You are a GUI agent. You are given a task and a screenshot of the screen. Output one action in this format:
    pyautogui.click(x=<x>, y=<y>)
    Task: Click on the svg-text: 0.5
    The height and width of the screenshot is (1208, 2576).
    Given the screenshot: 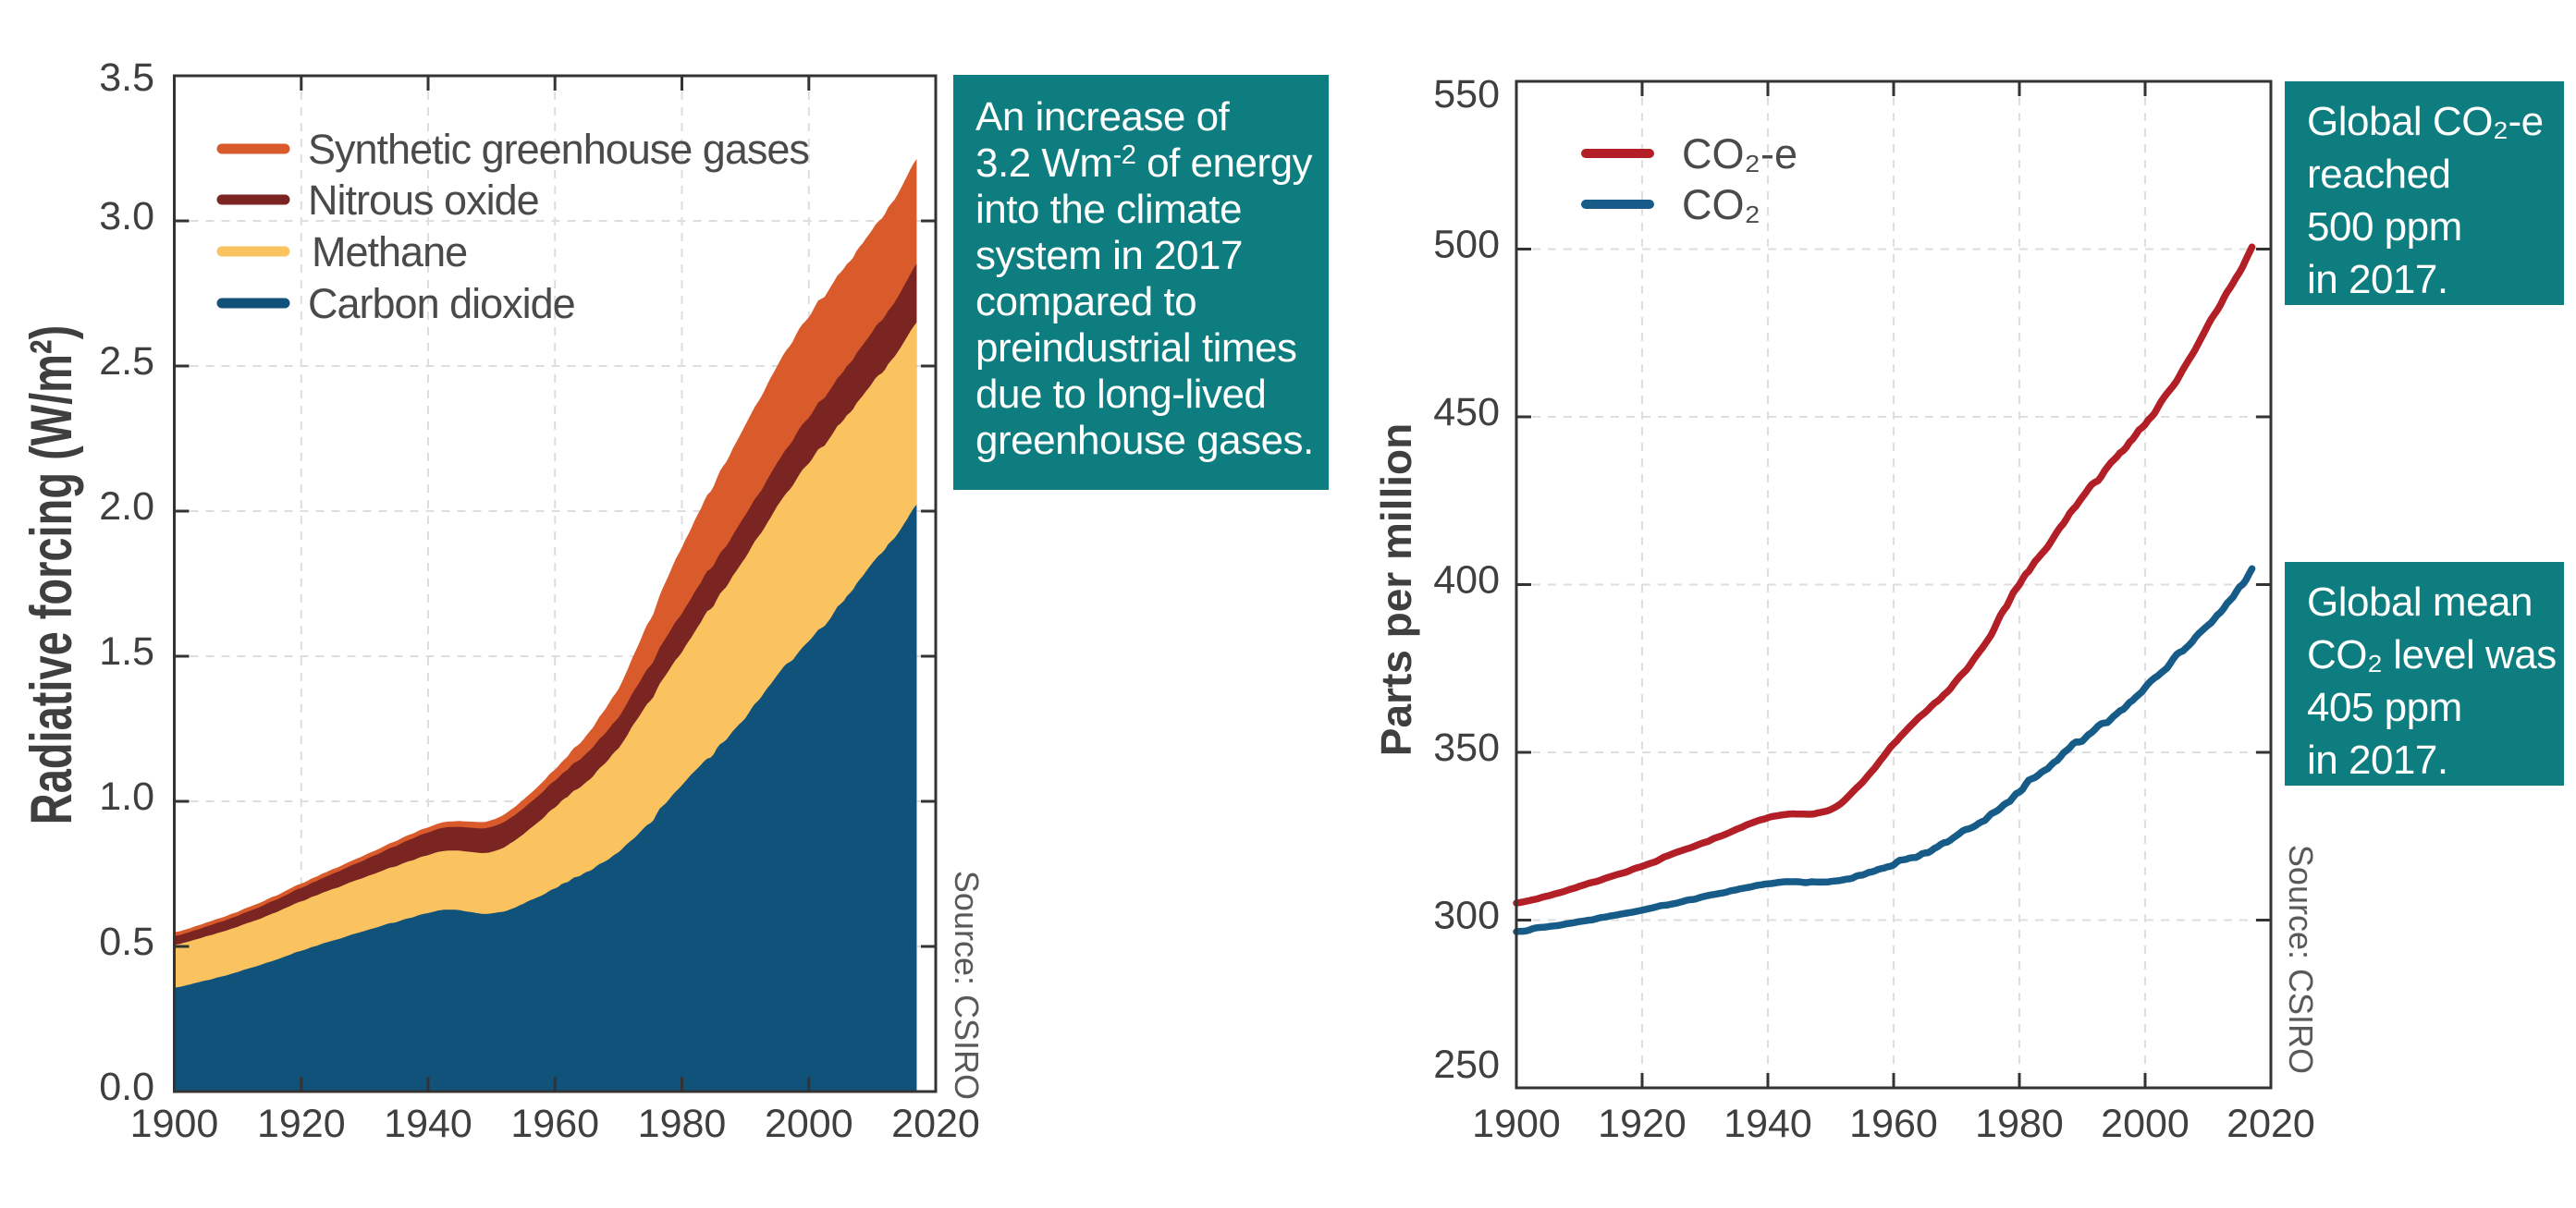 What is the action you would take?
    pyautogui.click(x=126, y=942)
    